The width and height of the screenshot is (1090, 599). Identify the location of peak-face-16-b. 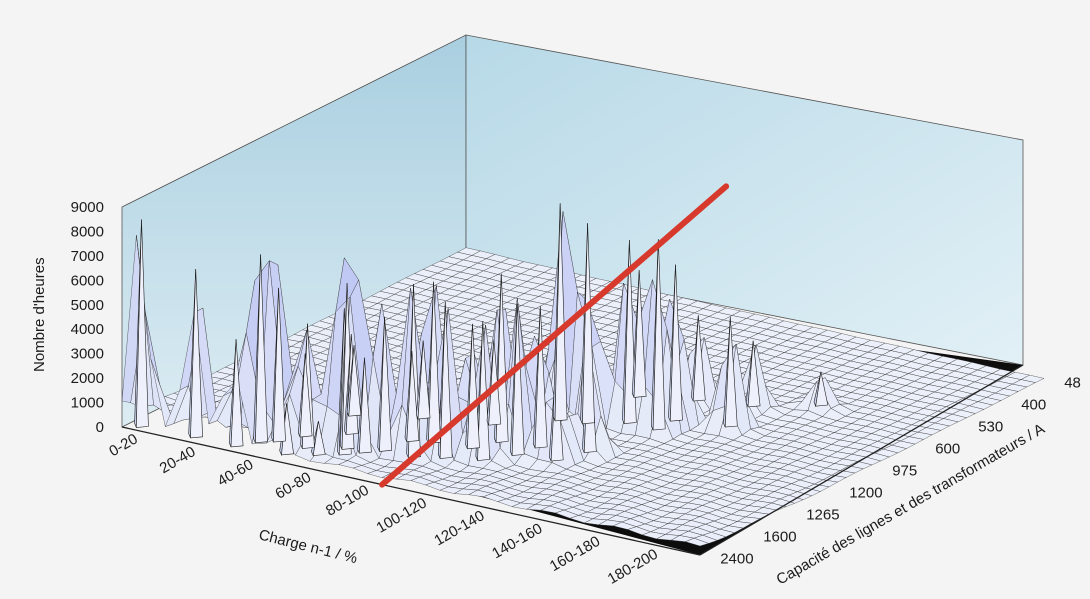
(473, 386).